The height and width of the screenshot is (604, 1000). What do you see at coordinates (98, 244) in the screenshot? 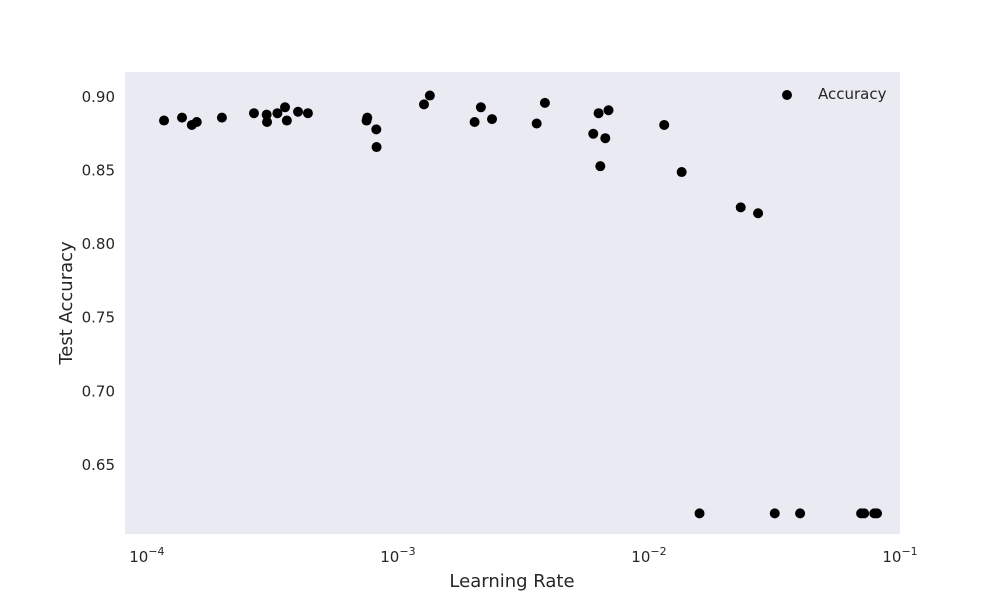
I see `y-tick-label: 0.80` at bounding box center [98, 244].